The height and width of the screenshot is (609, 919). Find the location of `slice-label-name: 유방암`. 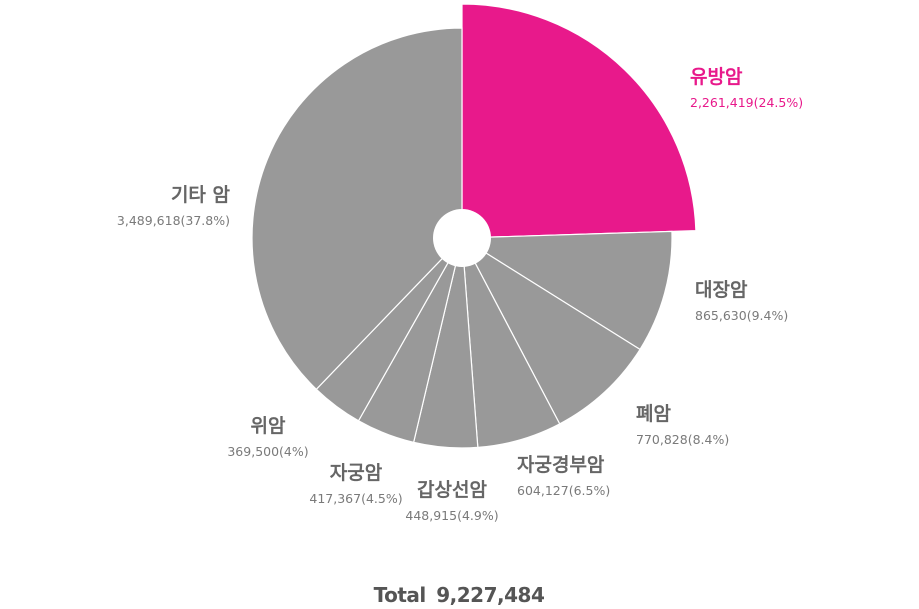

slice-label-name: 유방암 is located at coordinates (716, 77).